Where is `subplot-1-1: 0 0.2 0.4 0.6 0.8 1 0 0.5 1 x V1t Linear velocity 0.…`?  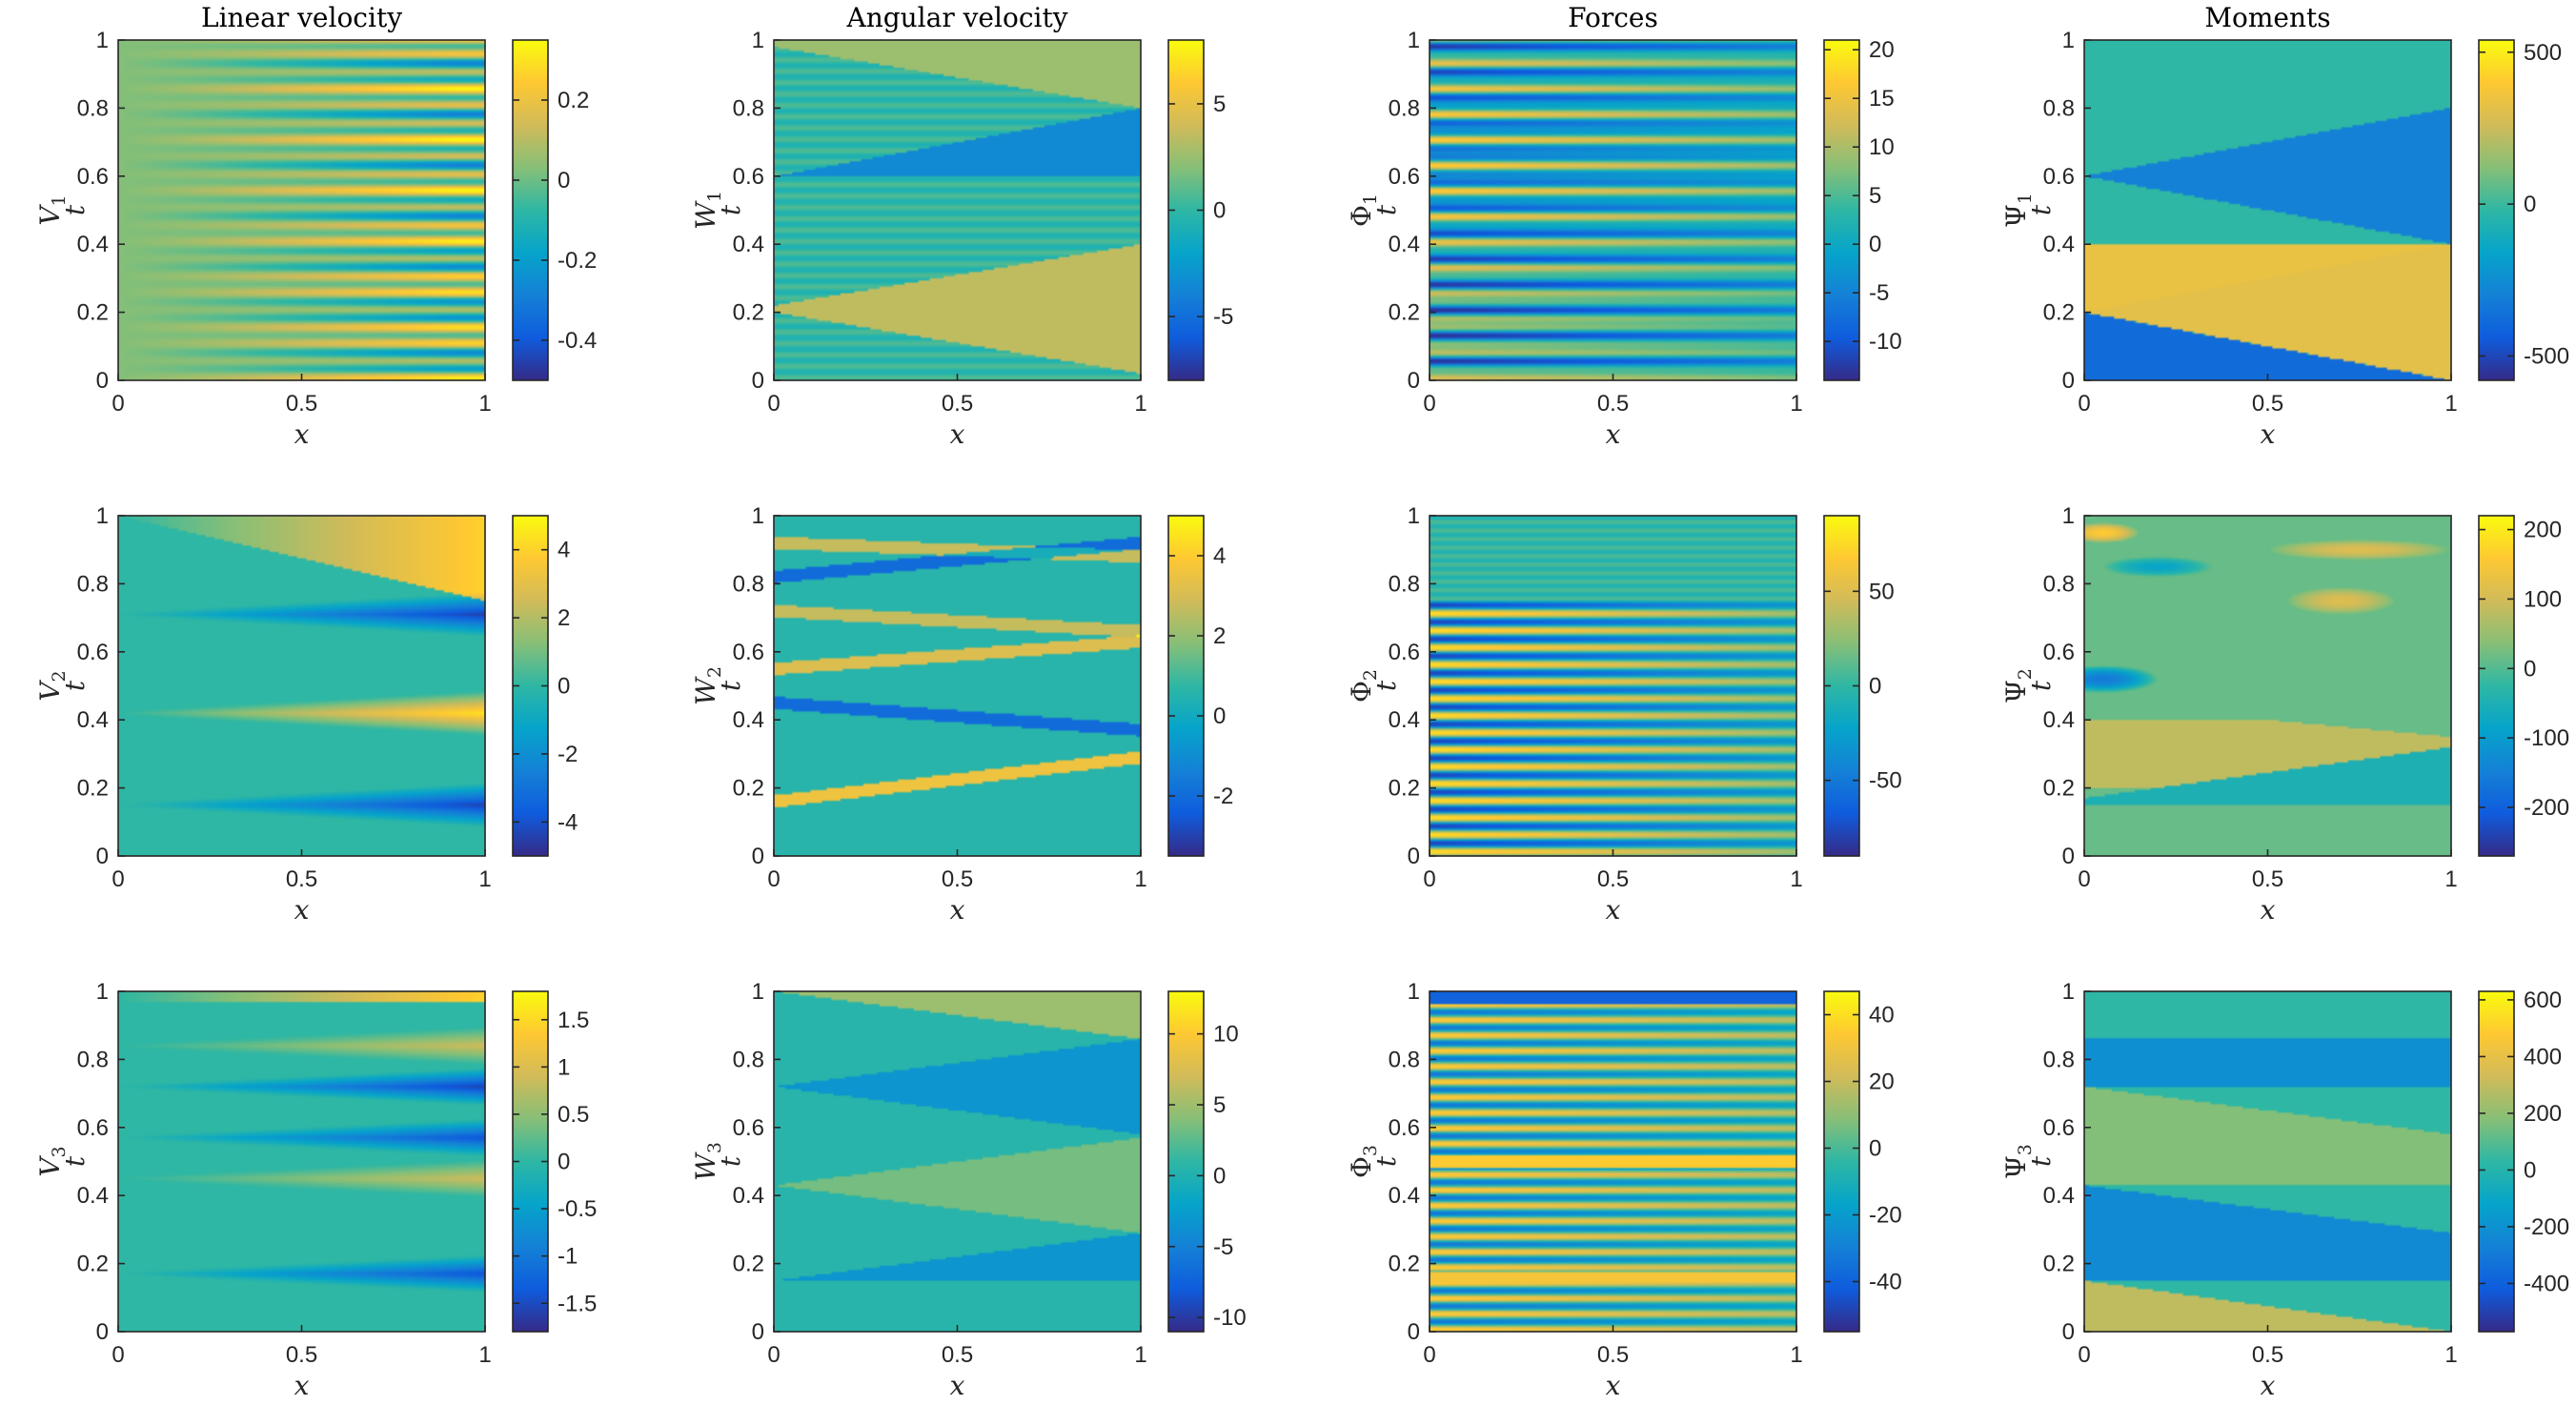
subplot-1-1: 0 0.2 0.4 0.6 0.8 1 0 0.5 1 x V1t Linear velocity 0.… is located at coordinates (316, 226).